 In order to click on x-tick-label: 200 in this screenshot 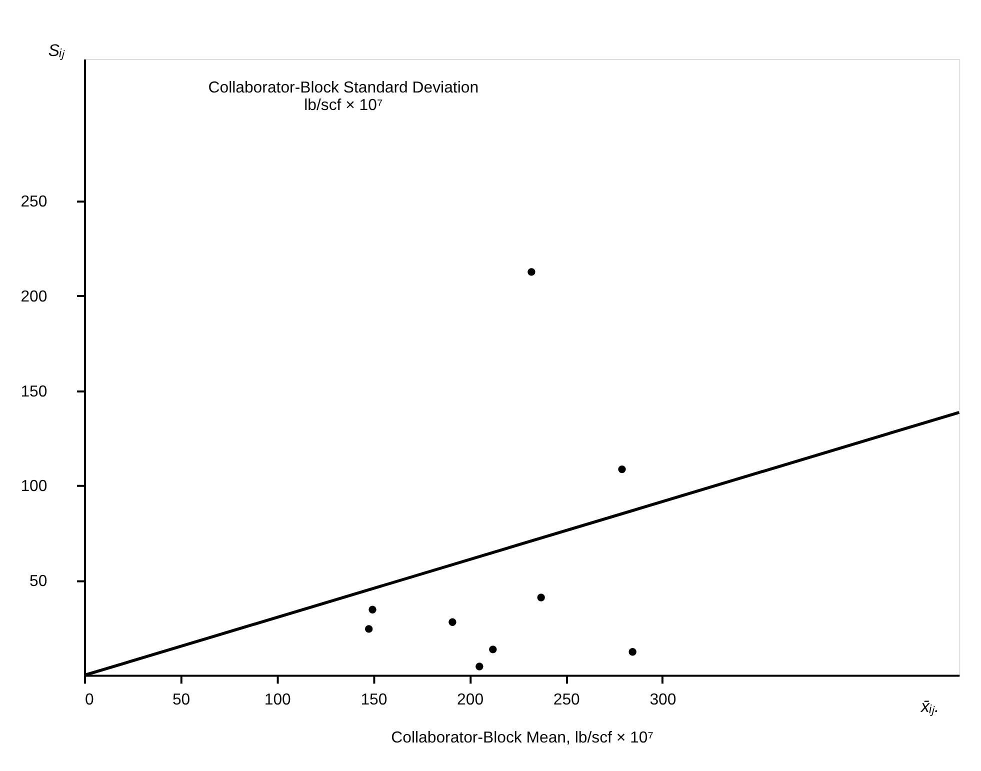, I will do `click(470, 700)`.